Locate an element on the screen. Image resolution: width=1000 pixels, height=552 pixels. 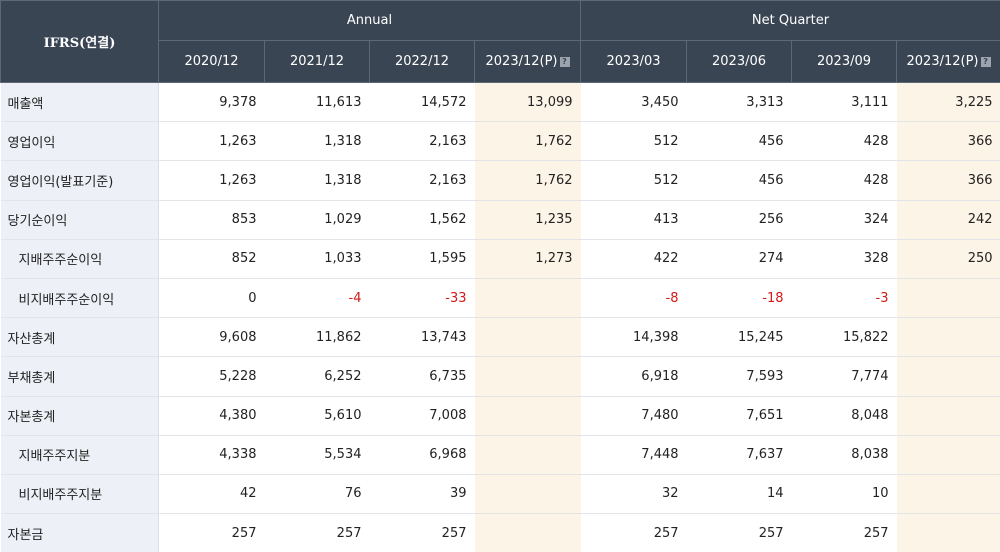
value-cell: -3 is located at coordinates (844, 298).